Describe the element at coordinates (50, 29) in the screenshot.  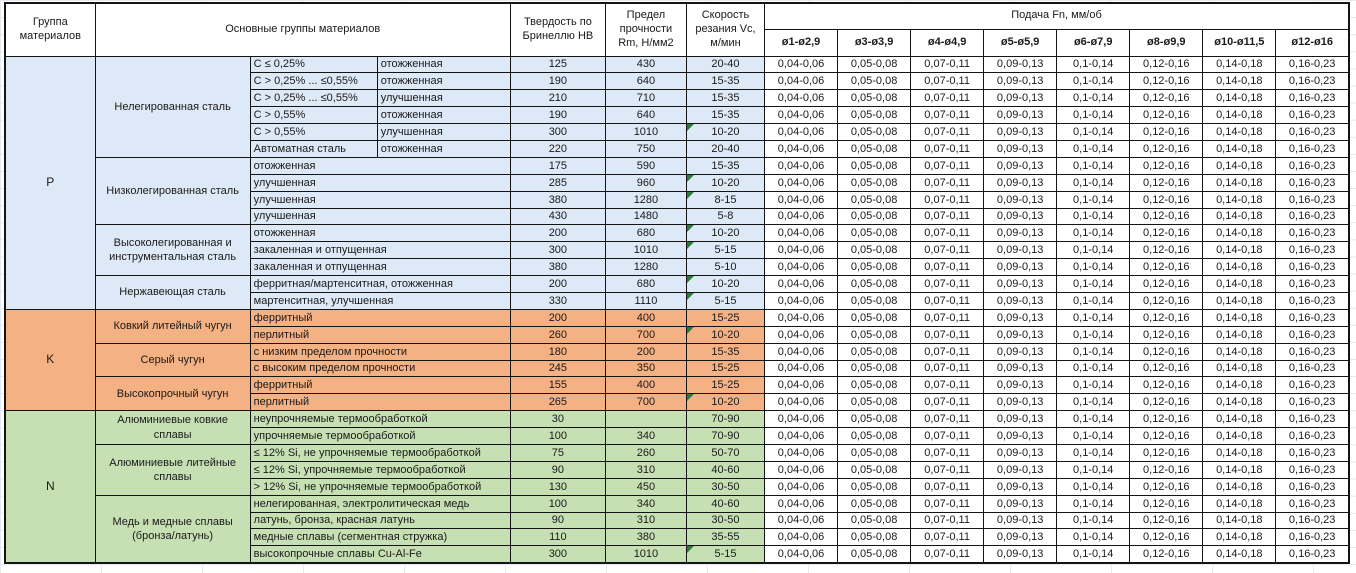
I see `col-header-material-group: Группа материалов` at that location.